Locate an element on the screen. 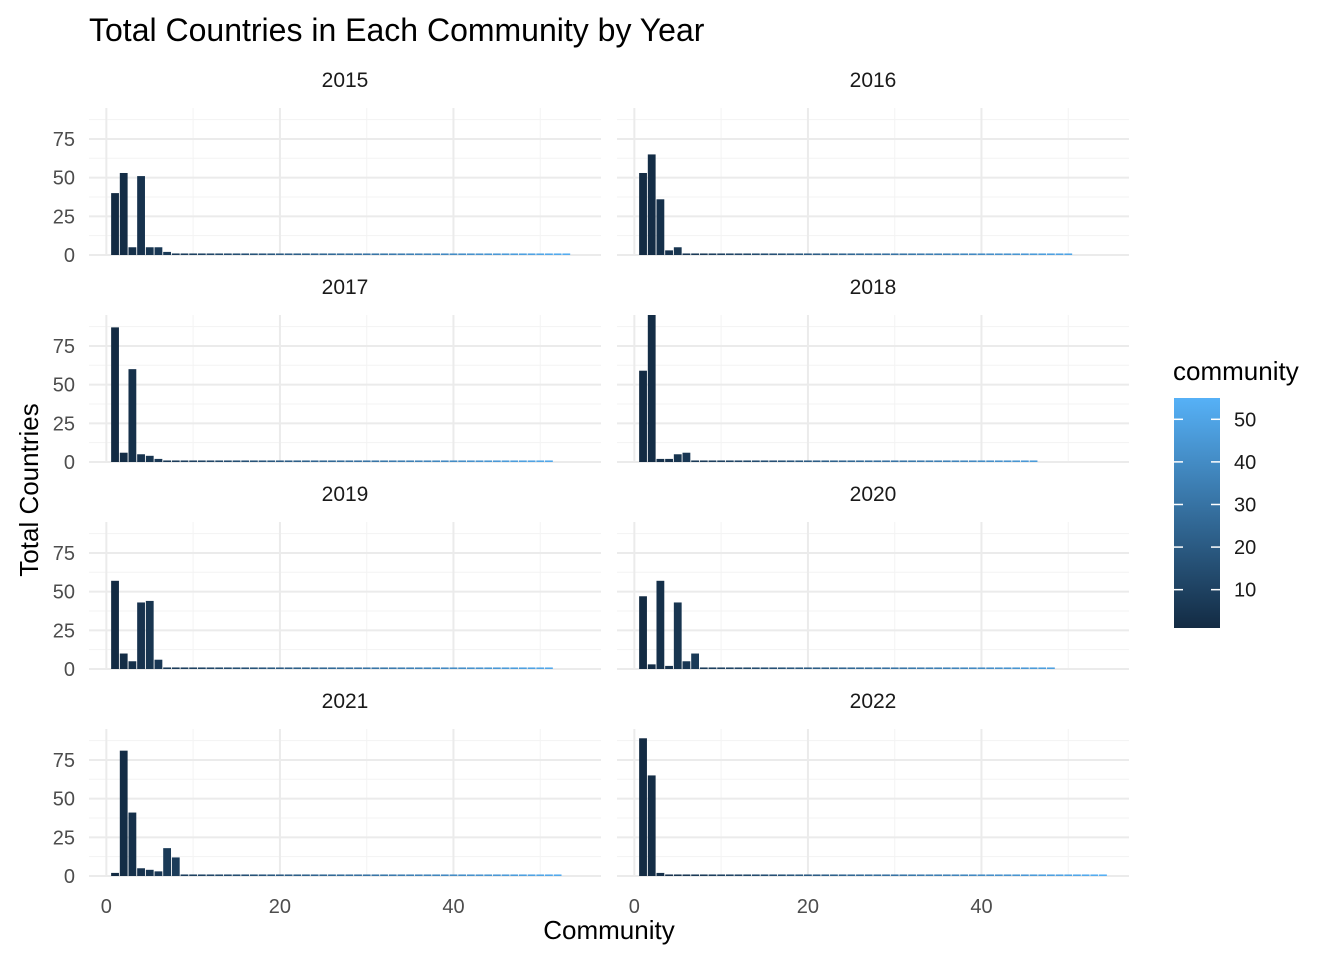 The width and height of the screenshot is (1344, 960). facet-label: 2016 is located at coordinates (873, 80).